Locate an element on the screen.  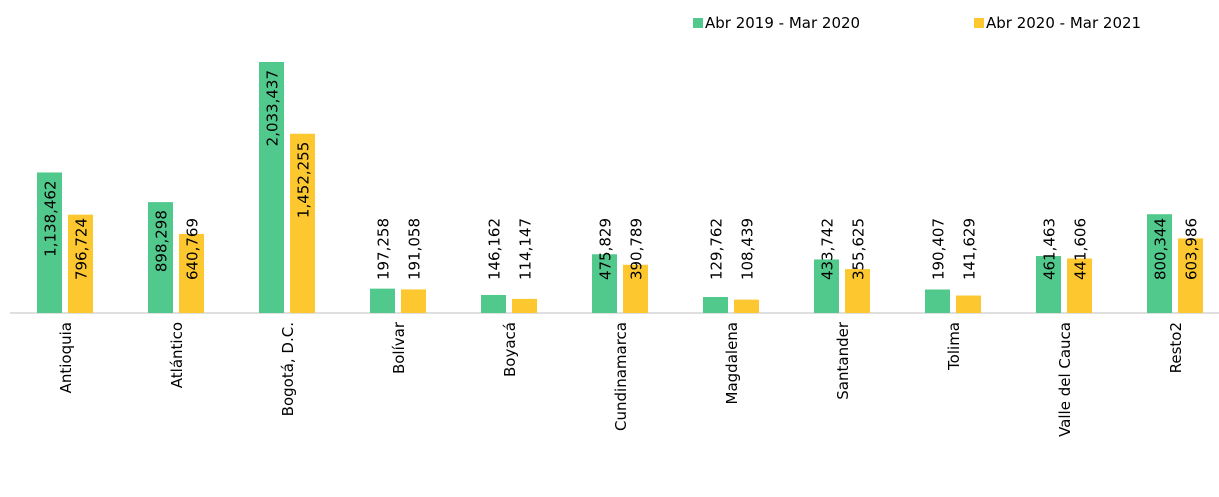
x-tick-label: Valle del Cauca is located at coordinates (1065, 379).